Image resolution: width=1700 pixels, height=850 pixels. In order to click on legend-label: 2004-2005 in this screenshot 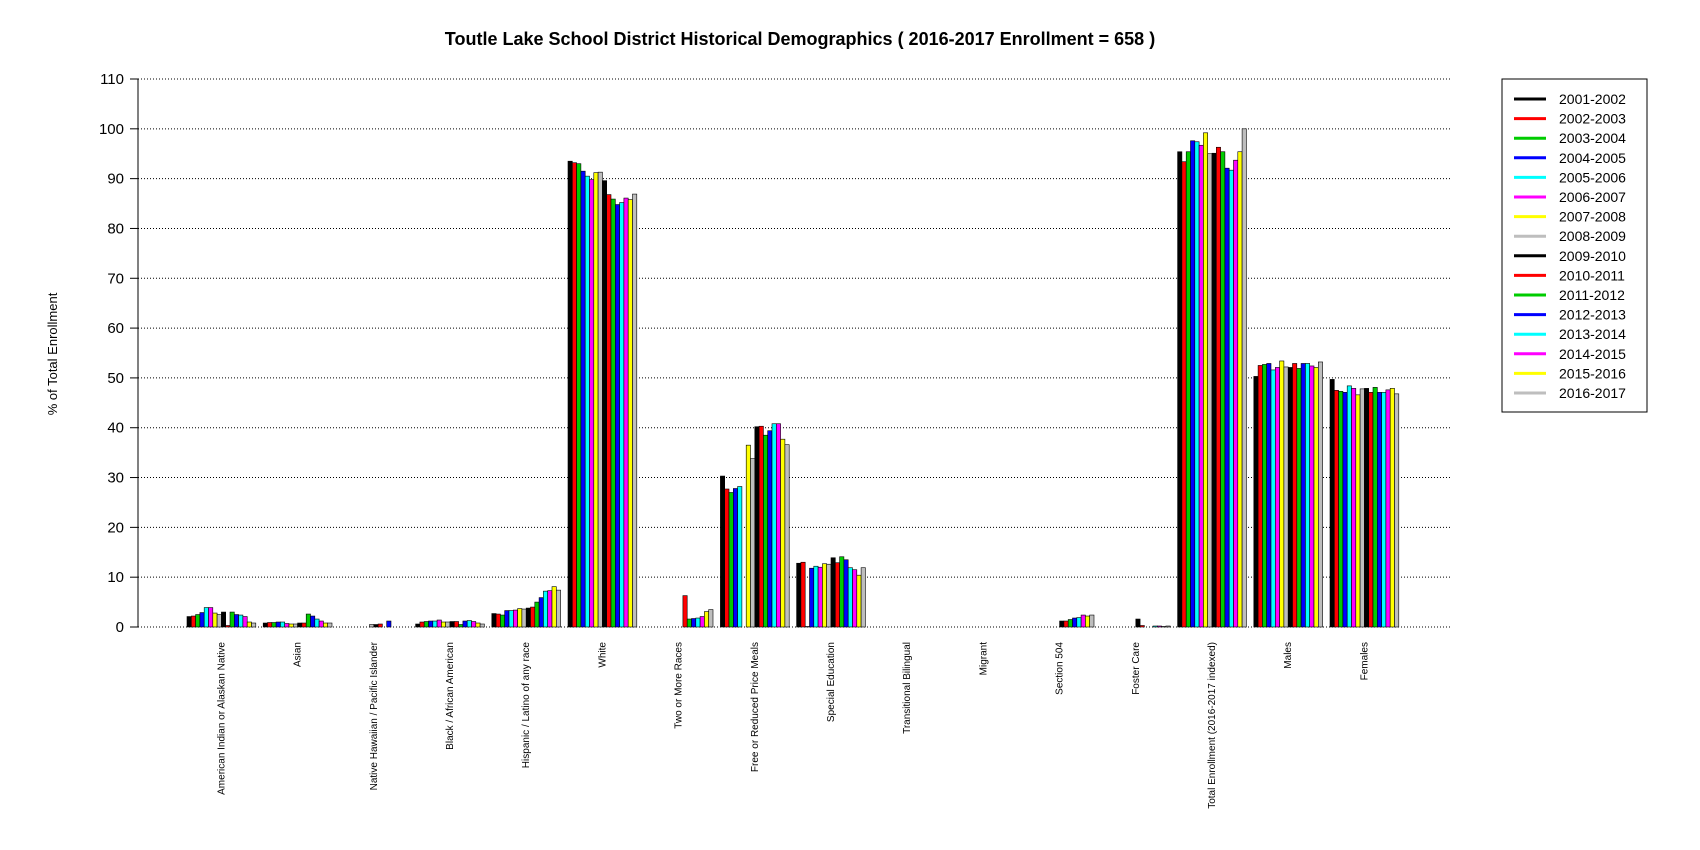, I will do `click(1592, 158)`.